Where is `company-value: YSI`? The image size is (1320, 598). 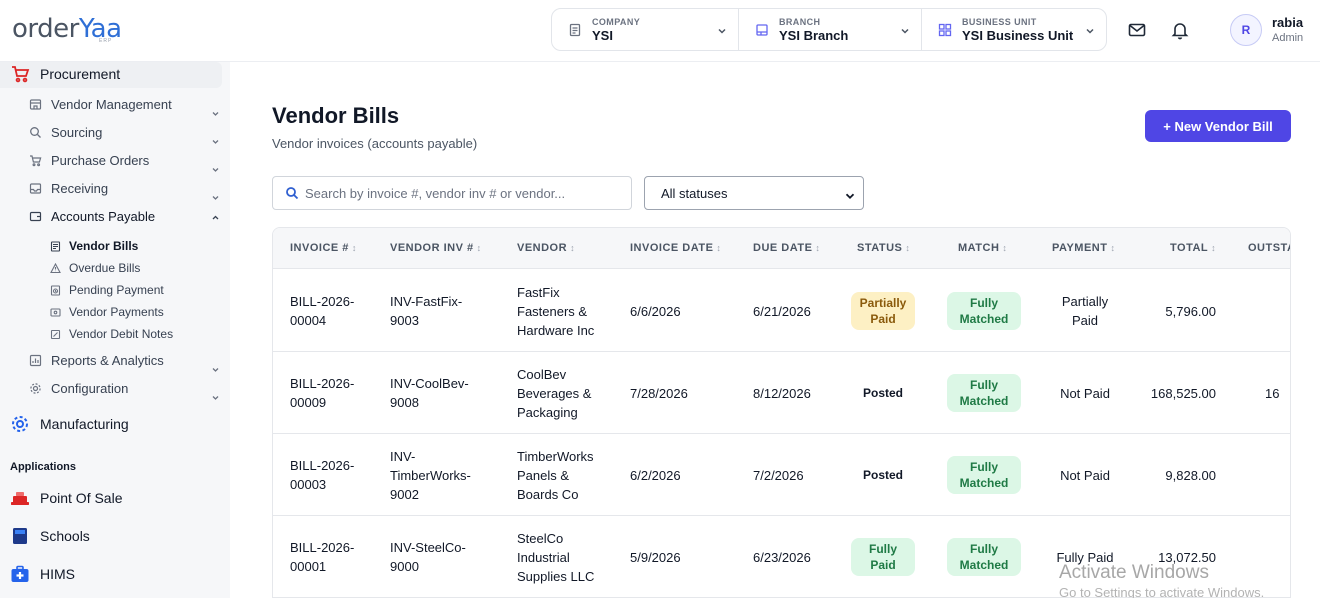
company-value: YSI is located at coordinates (602, 35).